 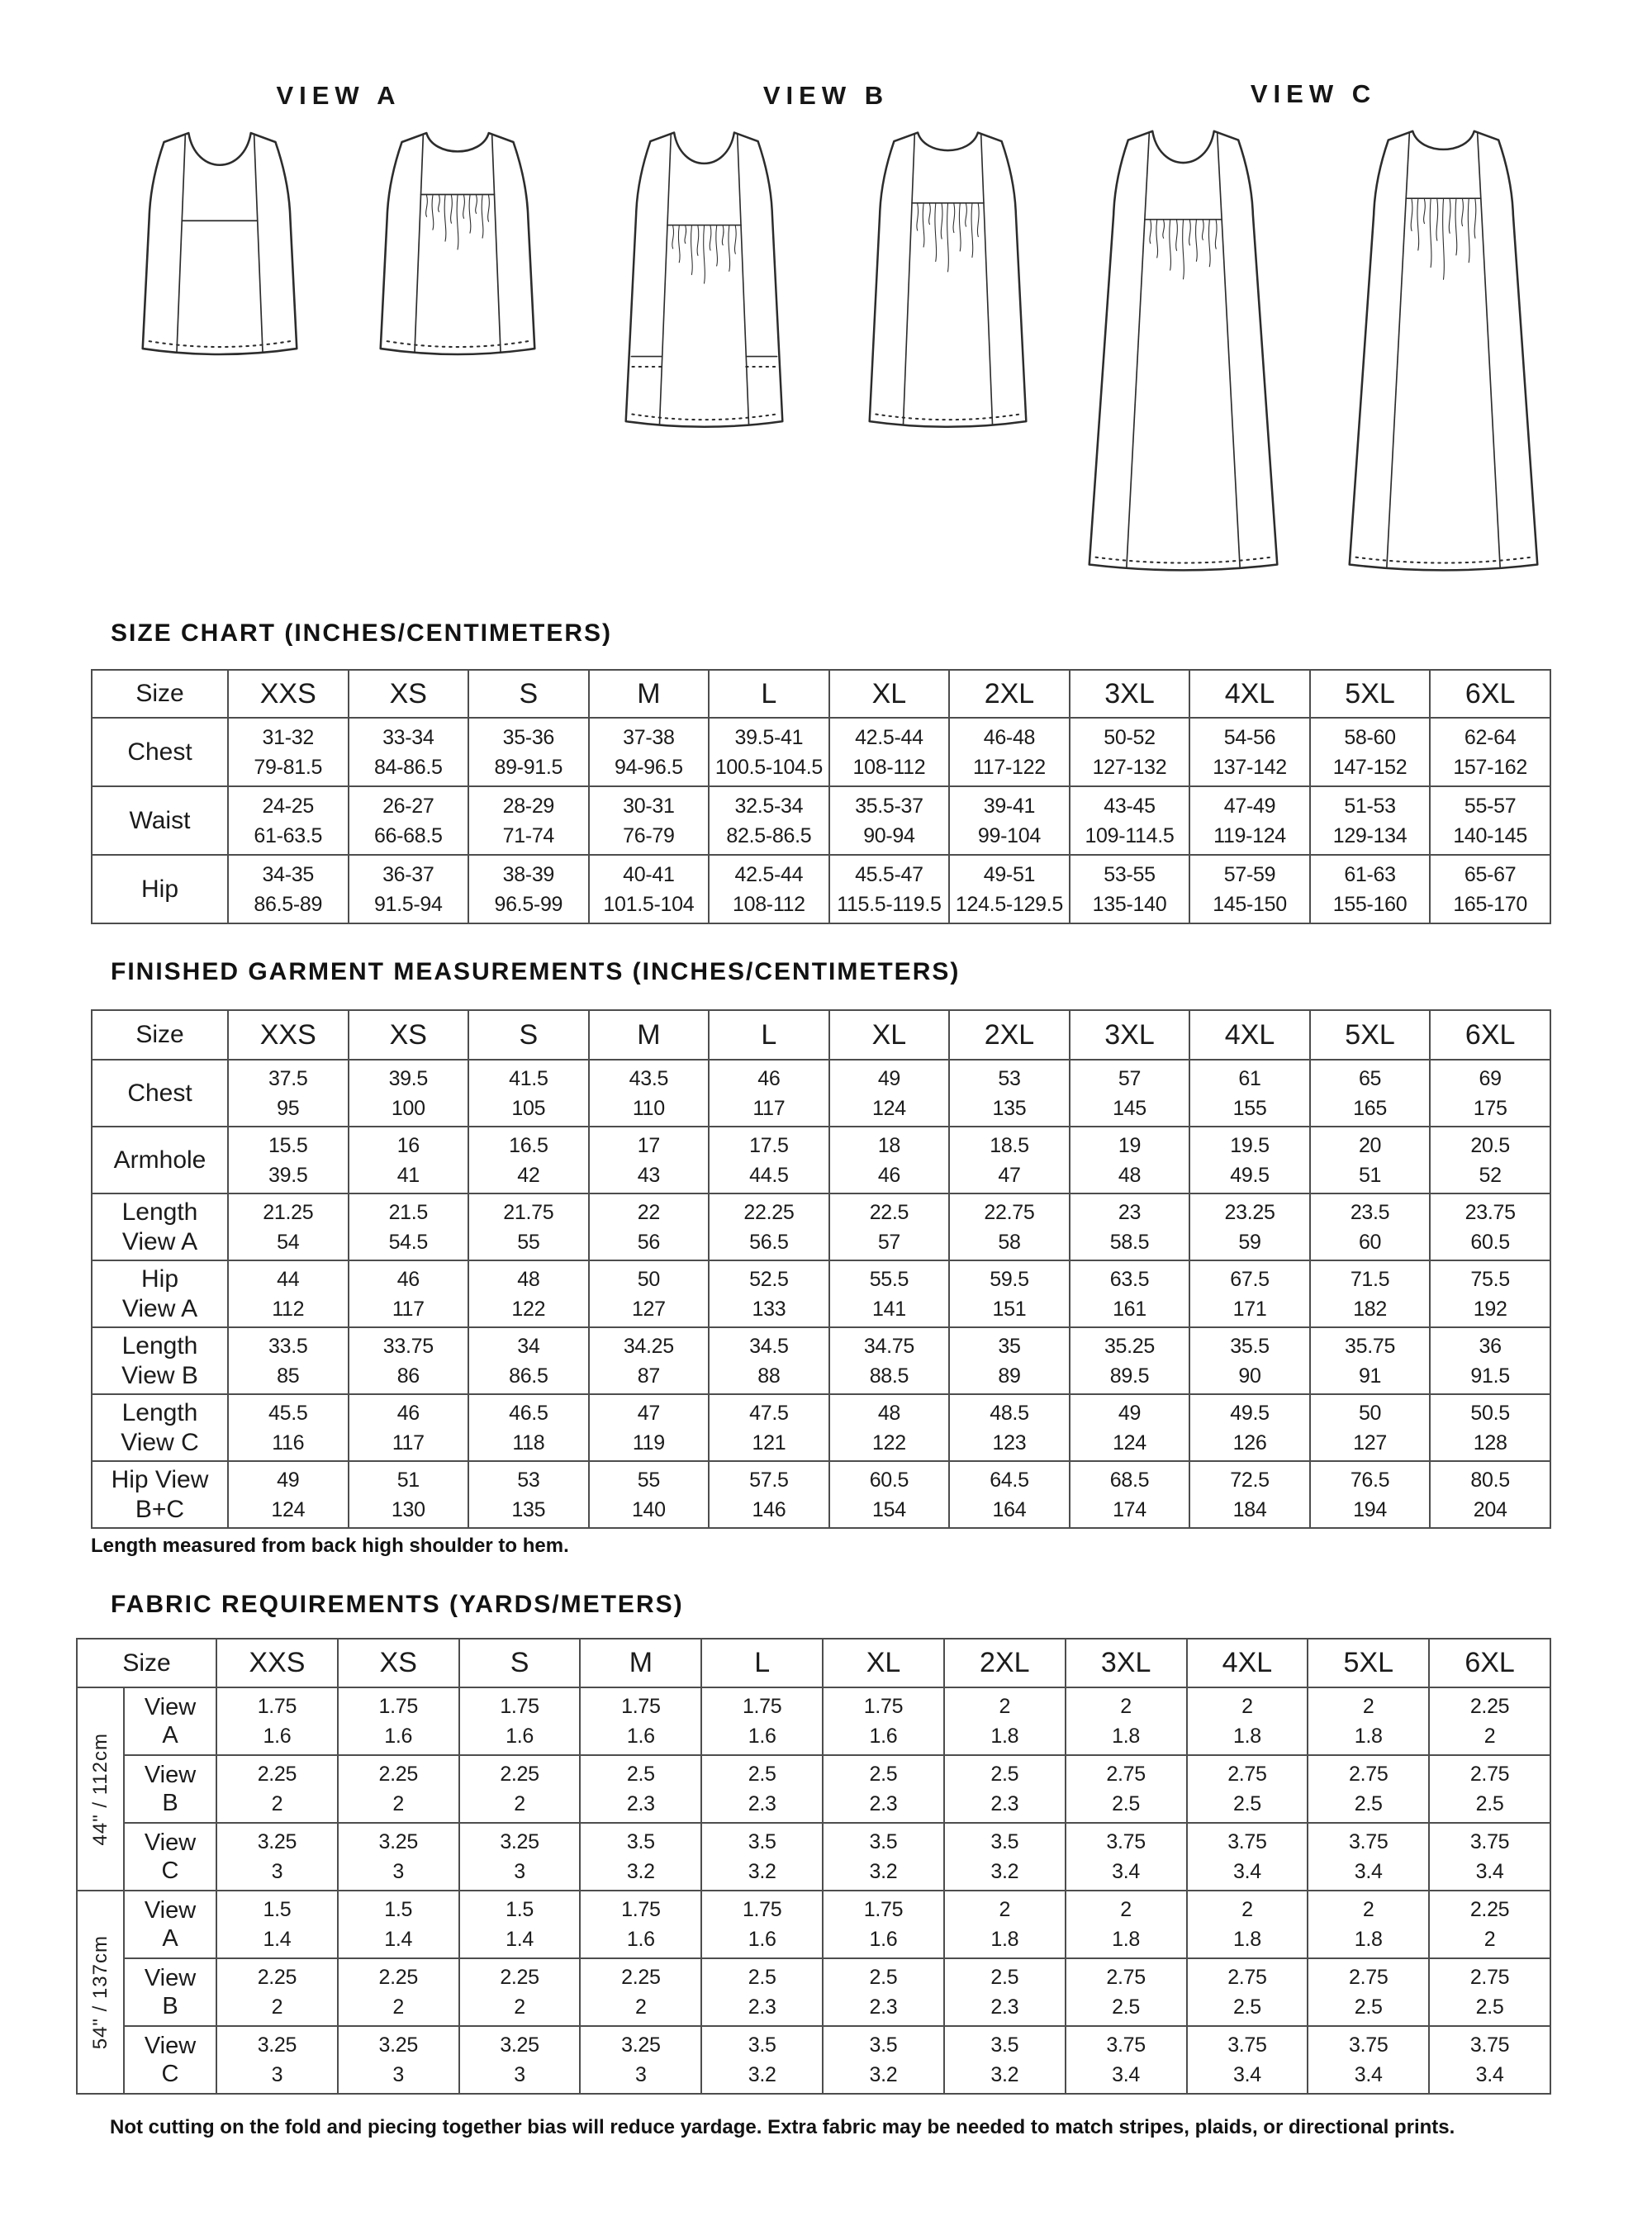 What do you see at coordinates (362, 633) in the screenshot?
I see `size-chart-title: SIZE CHART (INCHES/CENTIMETERS)` at bounding box center [362, 633].